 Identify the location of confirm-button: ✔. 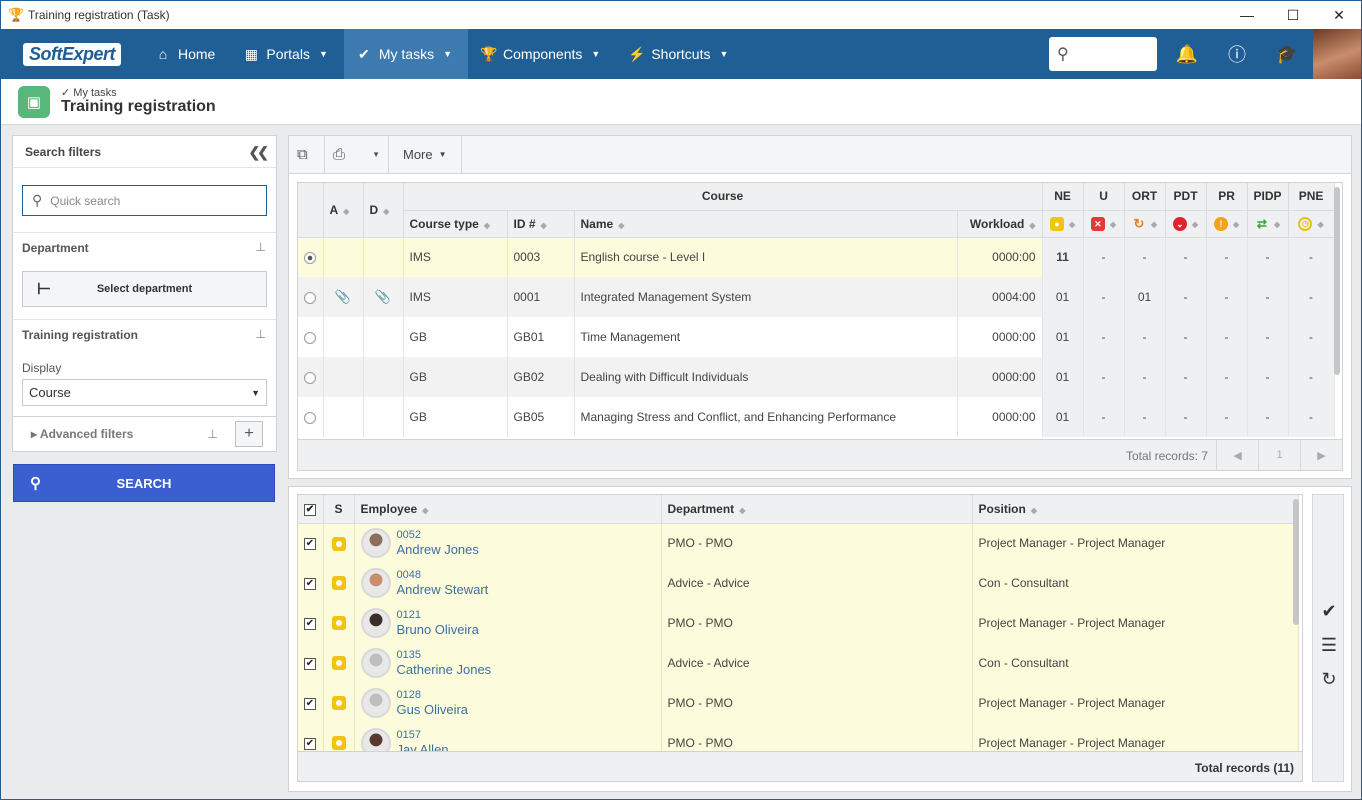
(1329, 611).